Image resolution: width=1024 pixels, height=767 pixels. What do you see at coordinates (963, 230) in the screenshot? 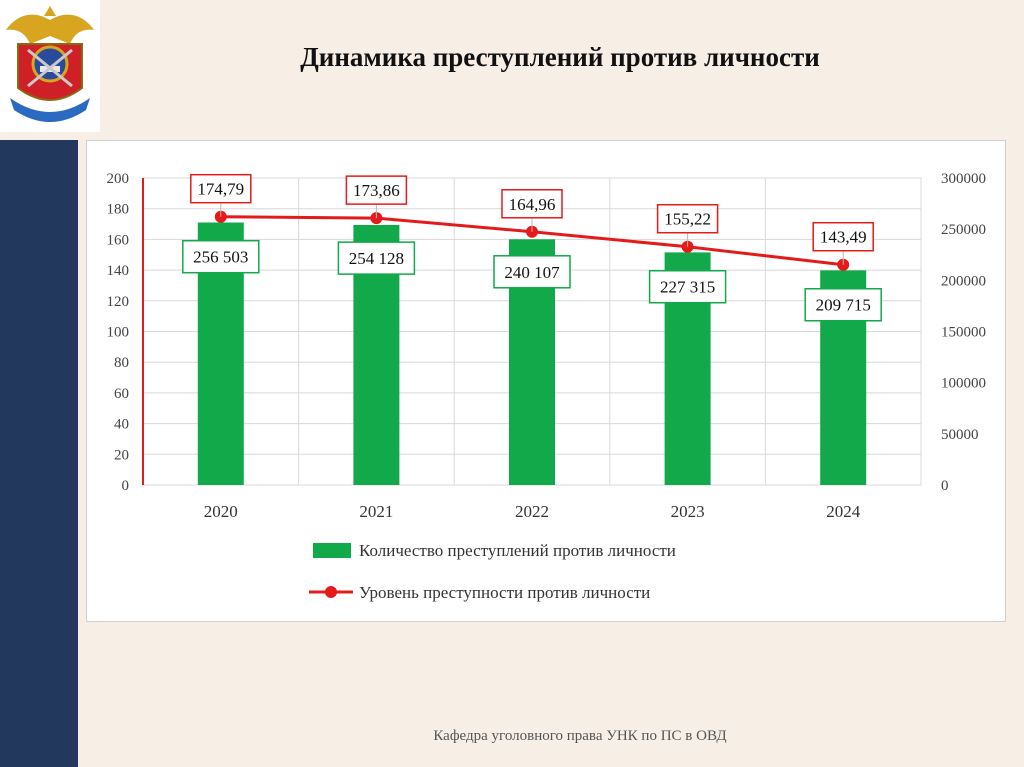
I see `y-right-tick-label: 250000` at bounding box center [963, 230].